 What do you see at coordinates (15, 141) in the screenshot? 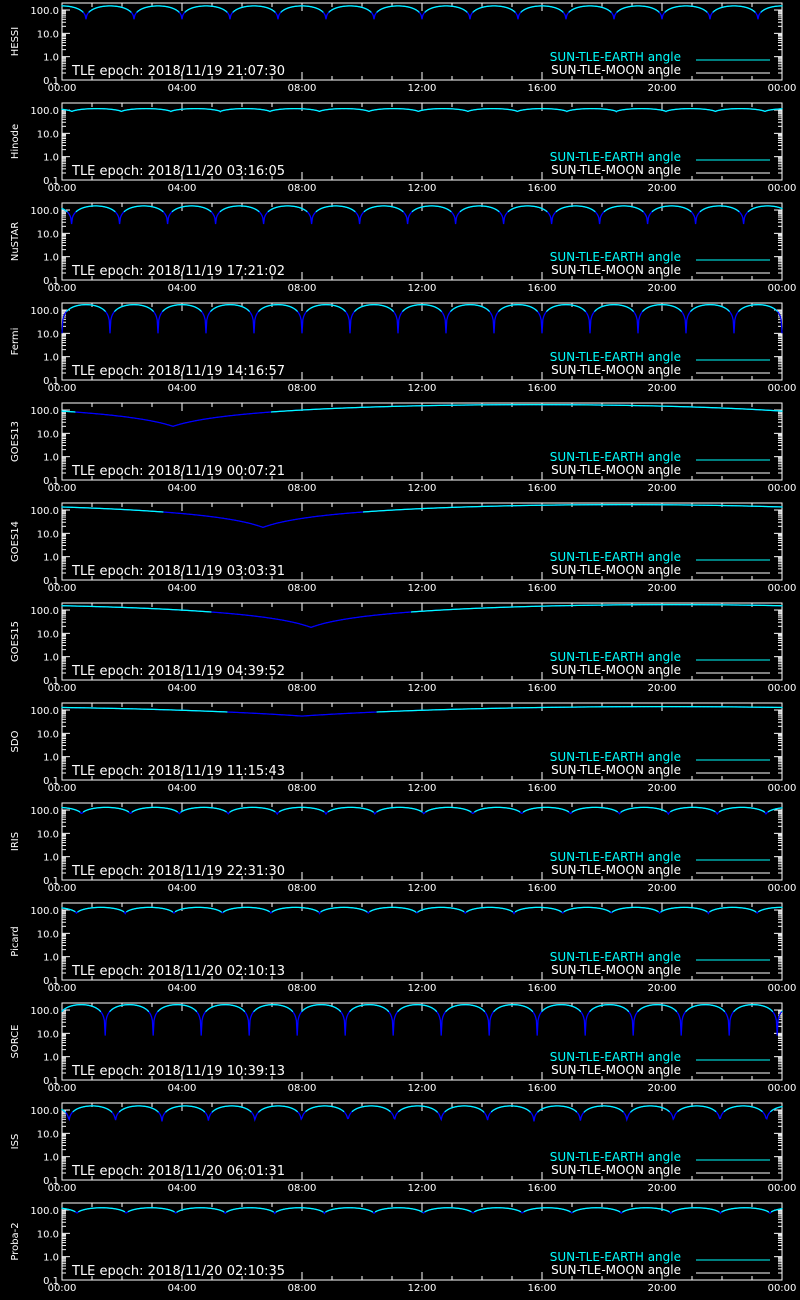
I see `satellite-label: Hinode` at bounding box center [15, 141].